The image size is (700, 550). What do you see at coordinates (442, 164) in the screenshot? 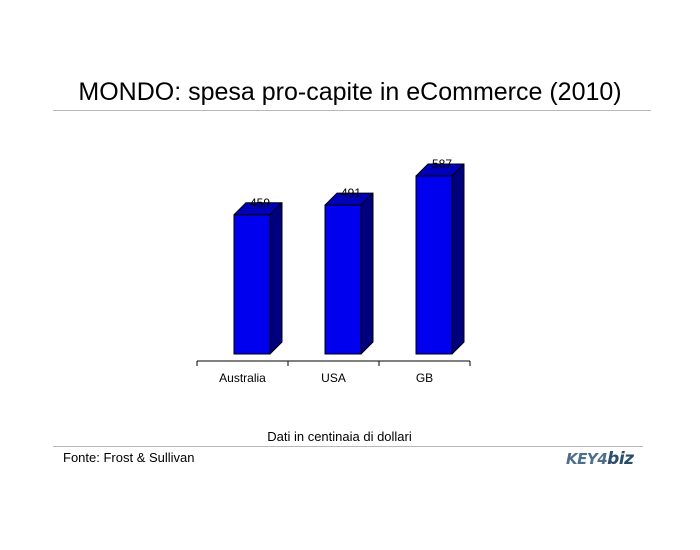
I see `data-label-gb: 587` at bounding box center [442, 164].